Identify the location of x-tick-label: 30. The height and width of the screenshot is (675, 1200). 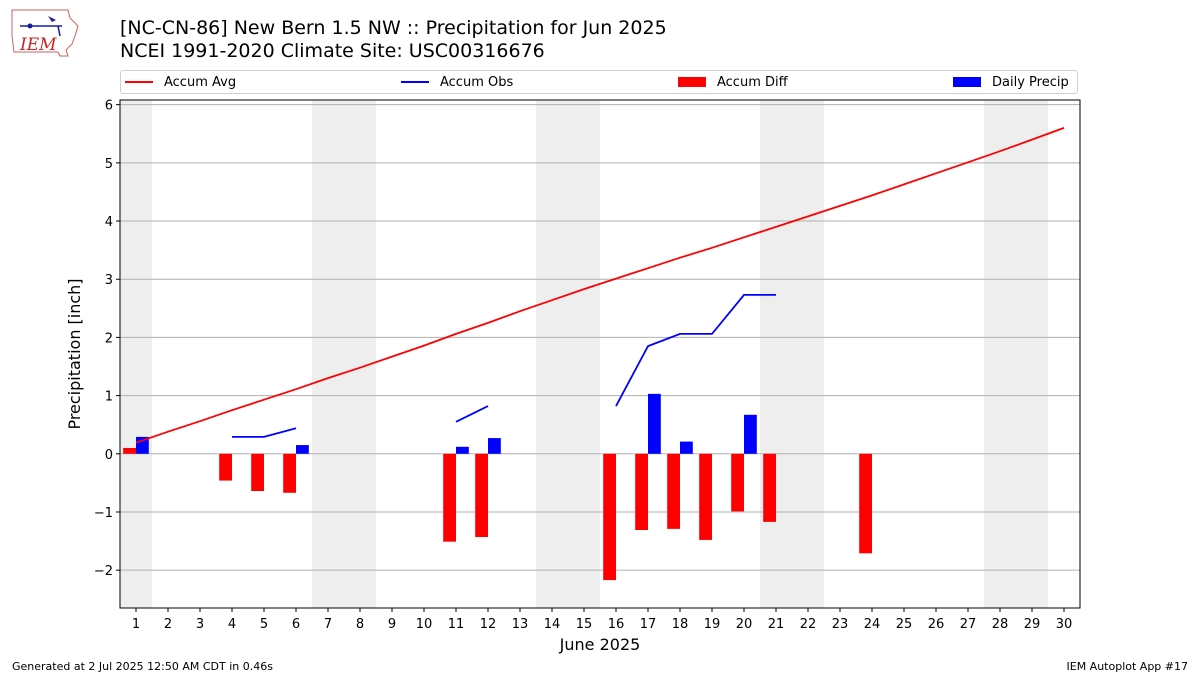
(1064, 624).